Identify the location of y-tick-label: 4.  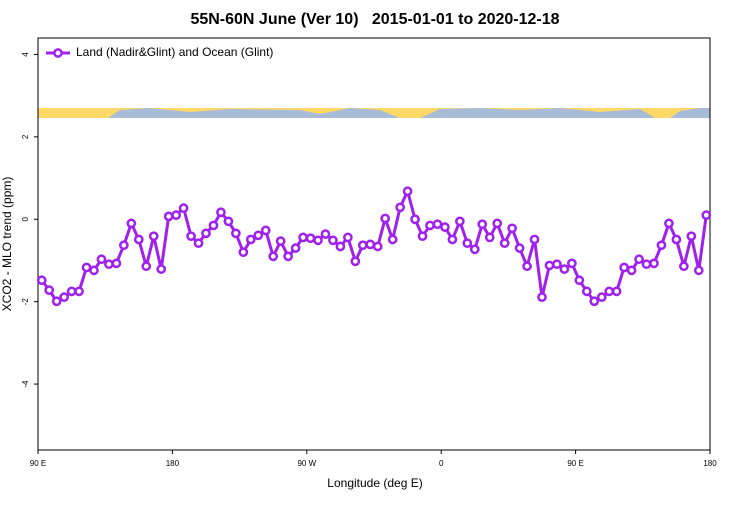
(25, 54).